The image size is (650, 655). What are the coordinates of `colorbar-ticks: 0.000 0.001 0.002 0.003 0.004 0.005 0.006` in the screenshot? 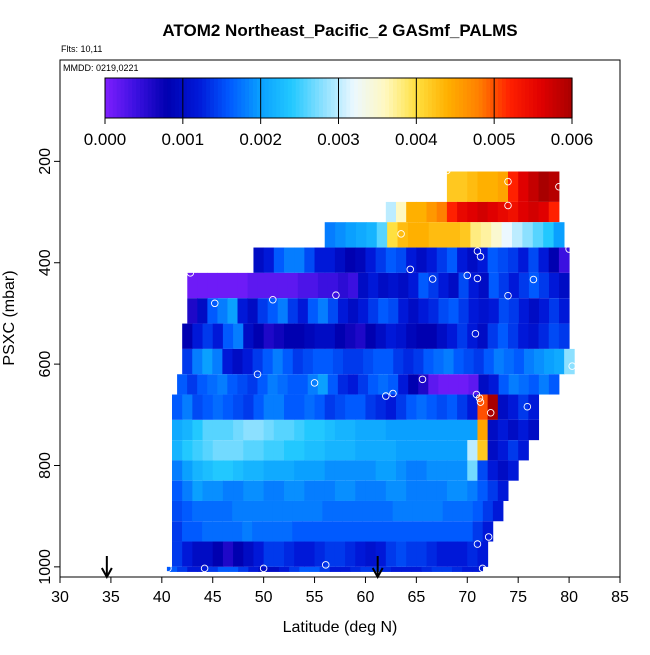 It's located at (338, 113).